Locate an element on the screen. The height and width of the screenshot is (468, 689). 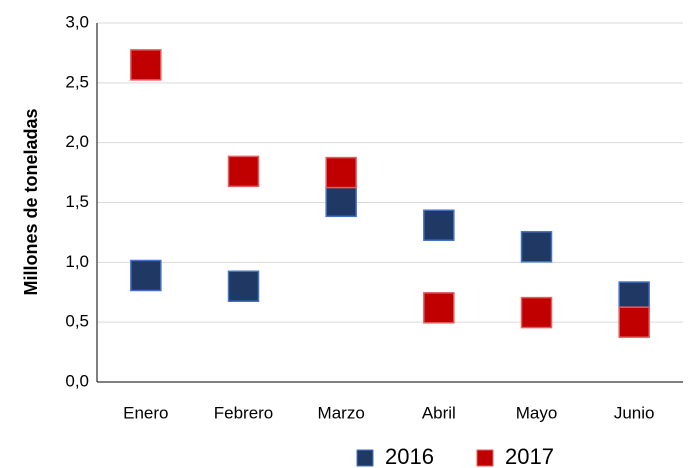
y-tick-label: 1,5 is located at coordinates (77, 201).